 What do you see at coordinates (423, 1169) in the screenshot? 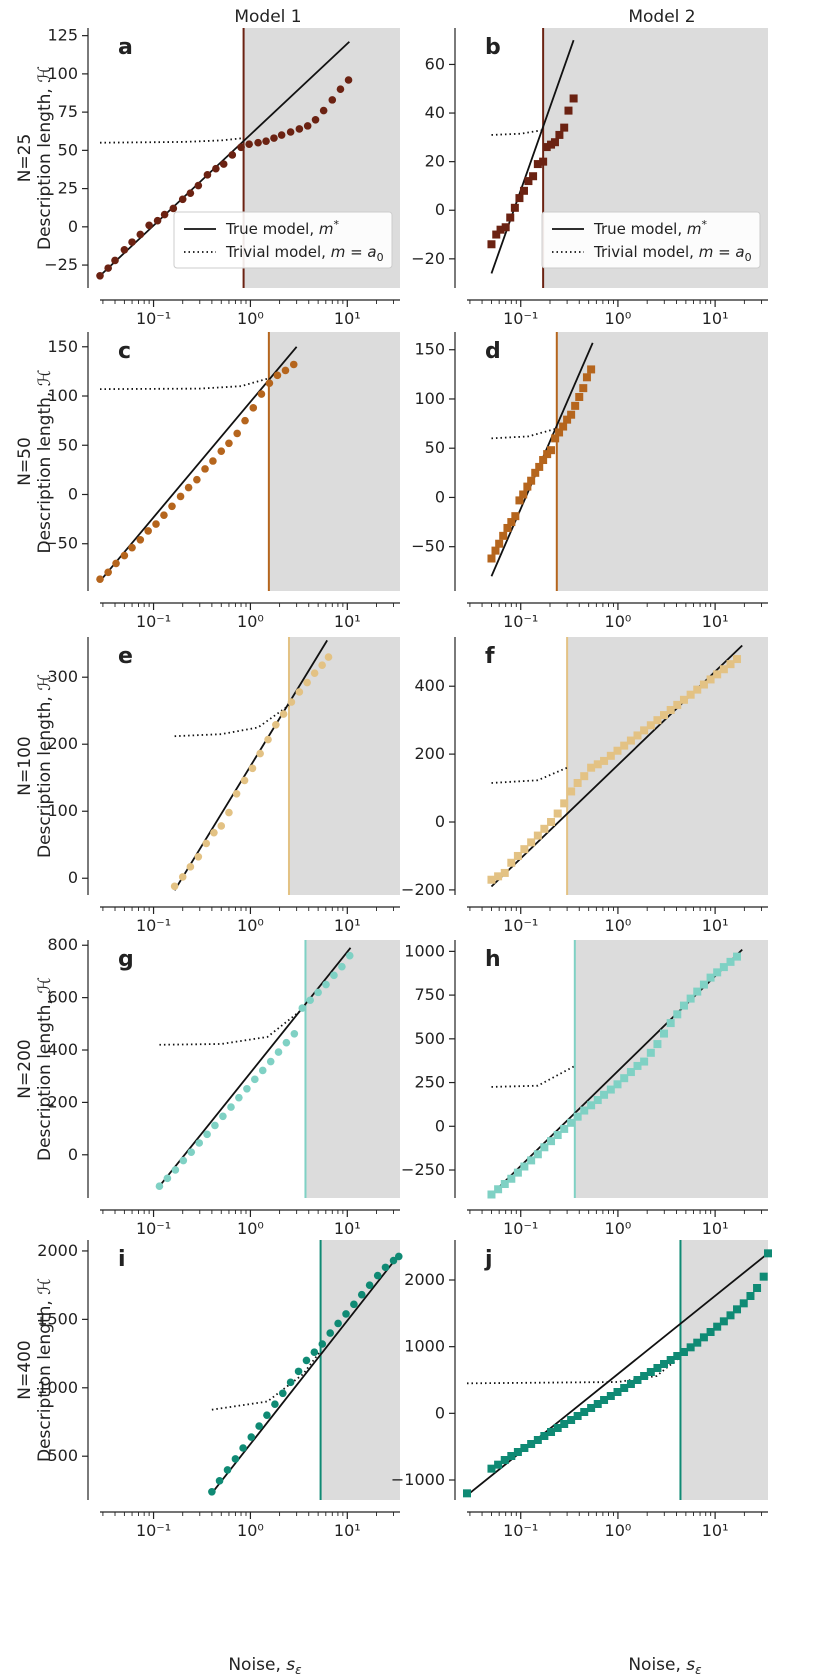
I see `y-tick-label: −250` at bounding box center [423, 1169].